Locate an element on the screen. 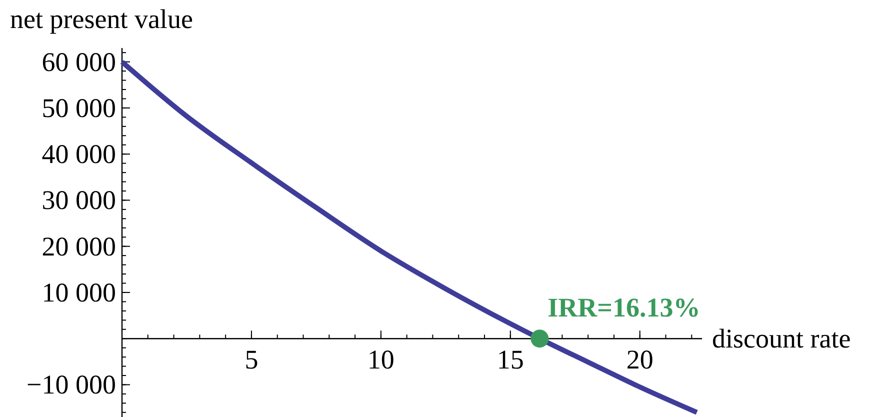  y-tick-label: 50 000 is located at coordinates (79, 107).